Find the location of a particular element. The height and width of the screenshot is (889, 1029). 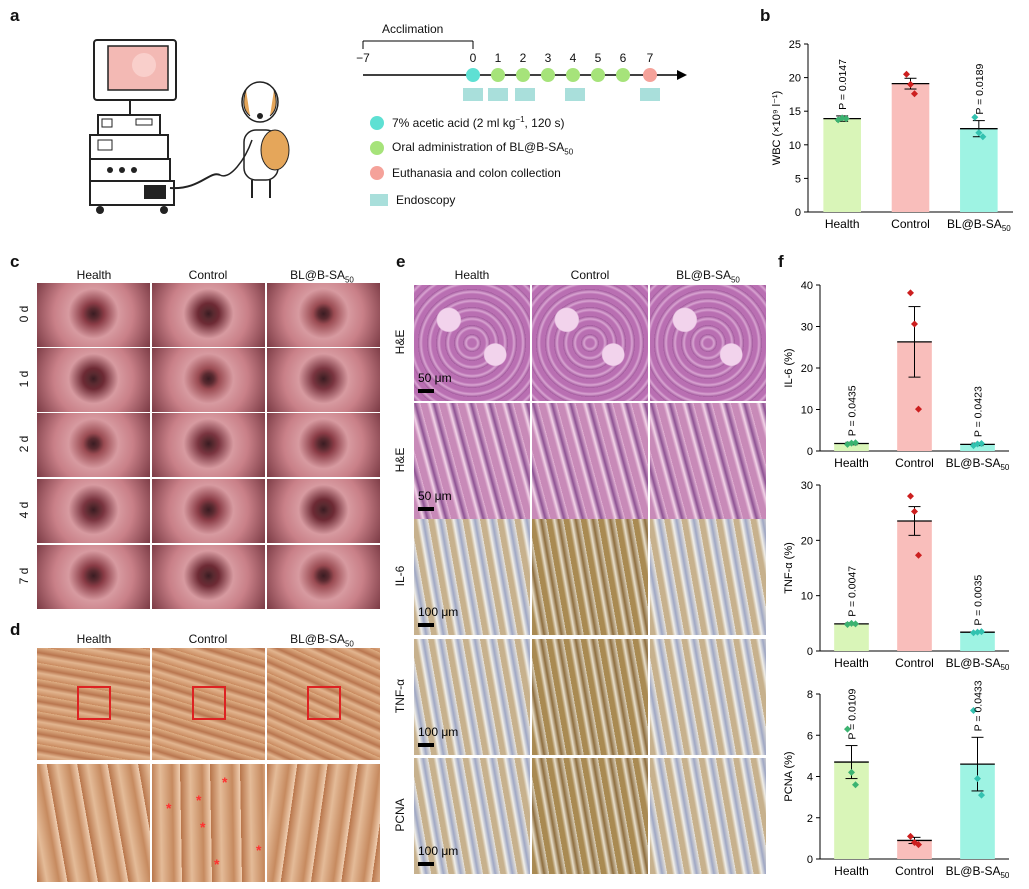

y-tick-label: 8 is located at coordinates (810, 695).